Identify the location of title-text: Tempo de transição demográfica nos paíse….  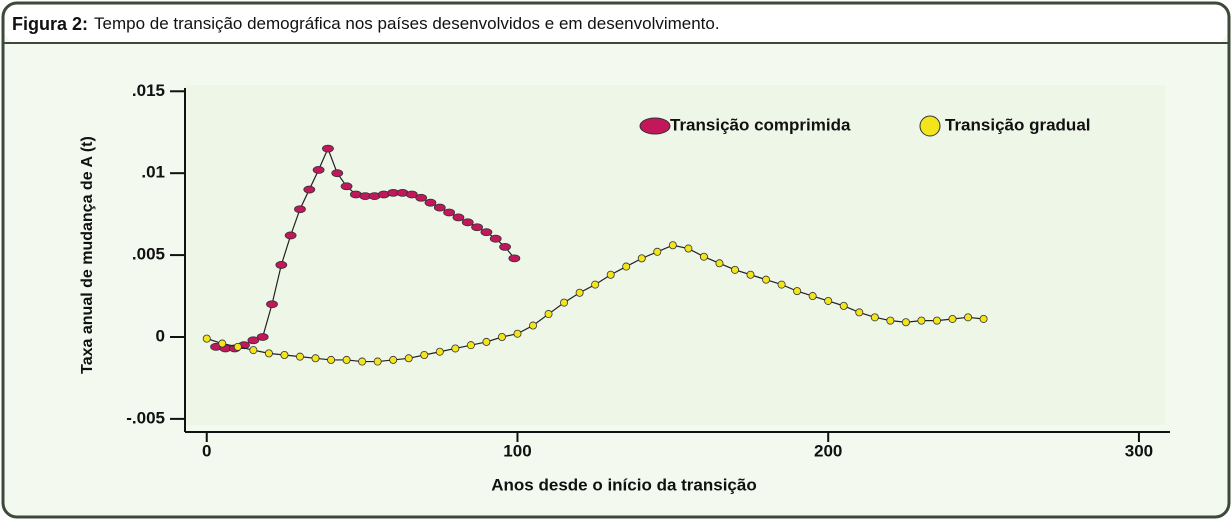
(407, 23).